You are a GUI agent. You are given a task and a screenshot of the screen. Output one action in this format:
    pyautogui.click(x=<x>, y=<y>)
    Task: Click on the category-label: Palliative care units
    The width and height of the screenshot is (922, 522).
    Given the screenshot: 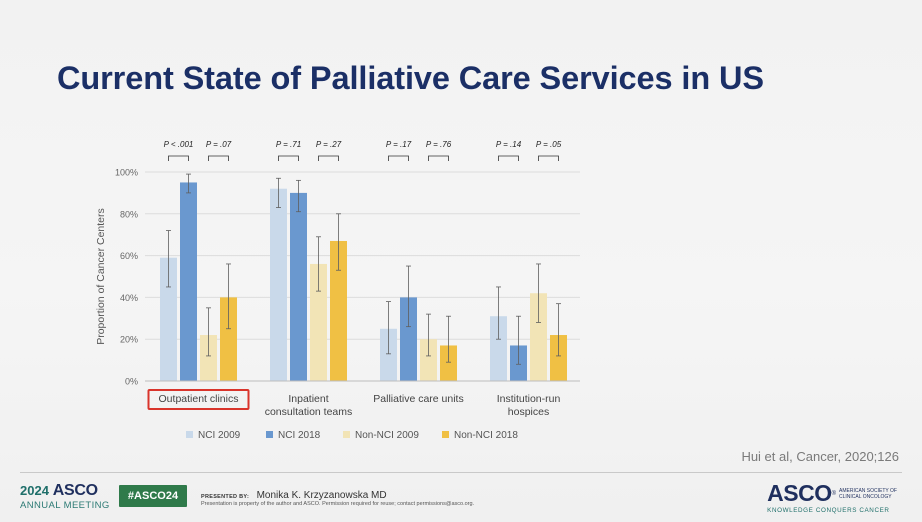 What is the action you would take?
    pyautogui.click(x=418, y=399)
    